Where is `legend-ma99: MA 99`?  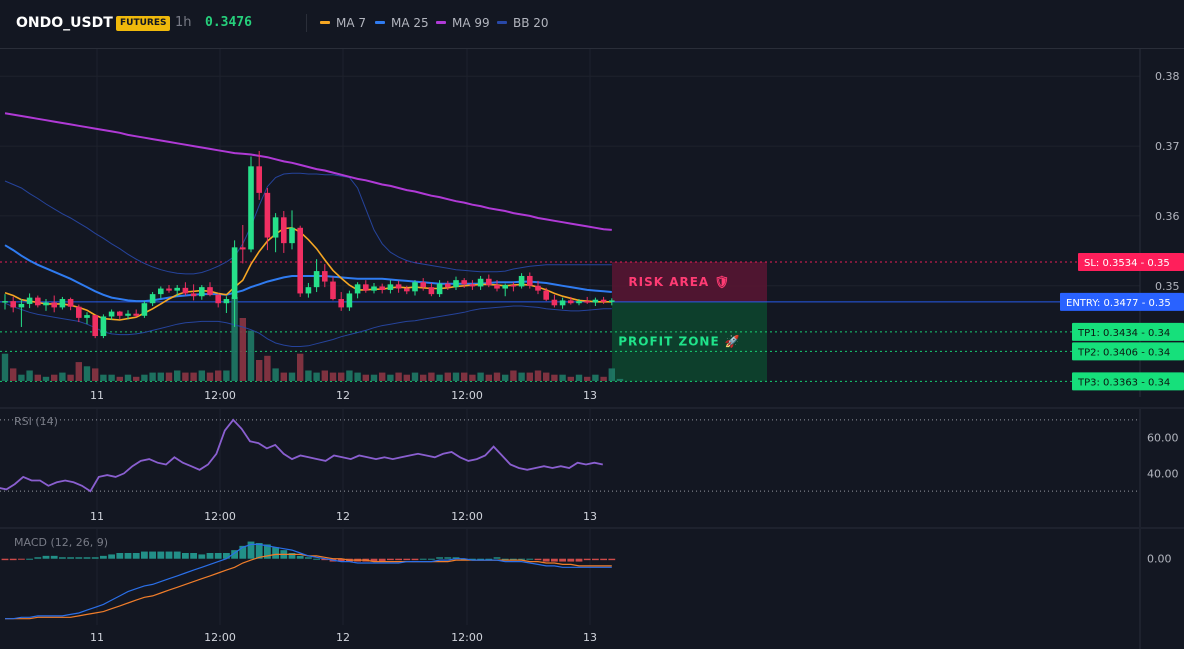 legend-ma99: MA 99 is located at coordinates (463, 23).